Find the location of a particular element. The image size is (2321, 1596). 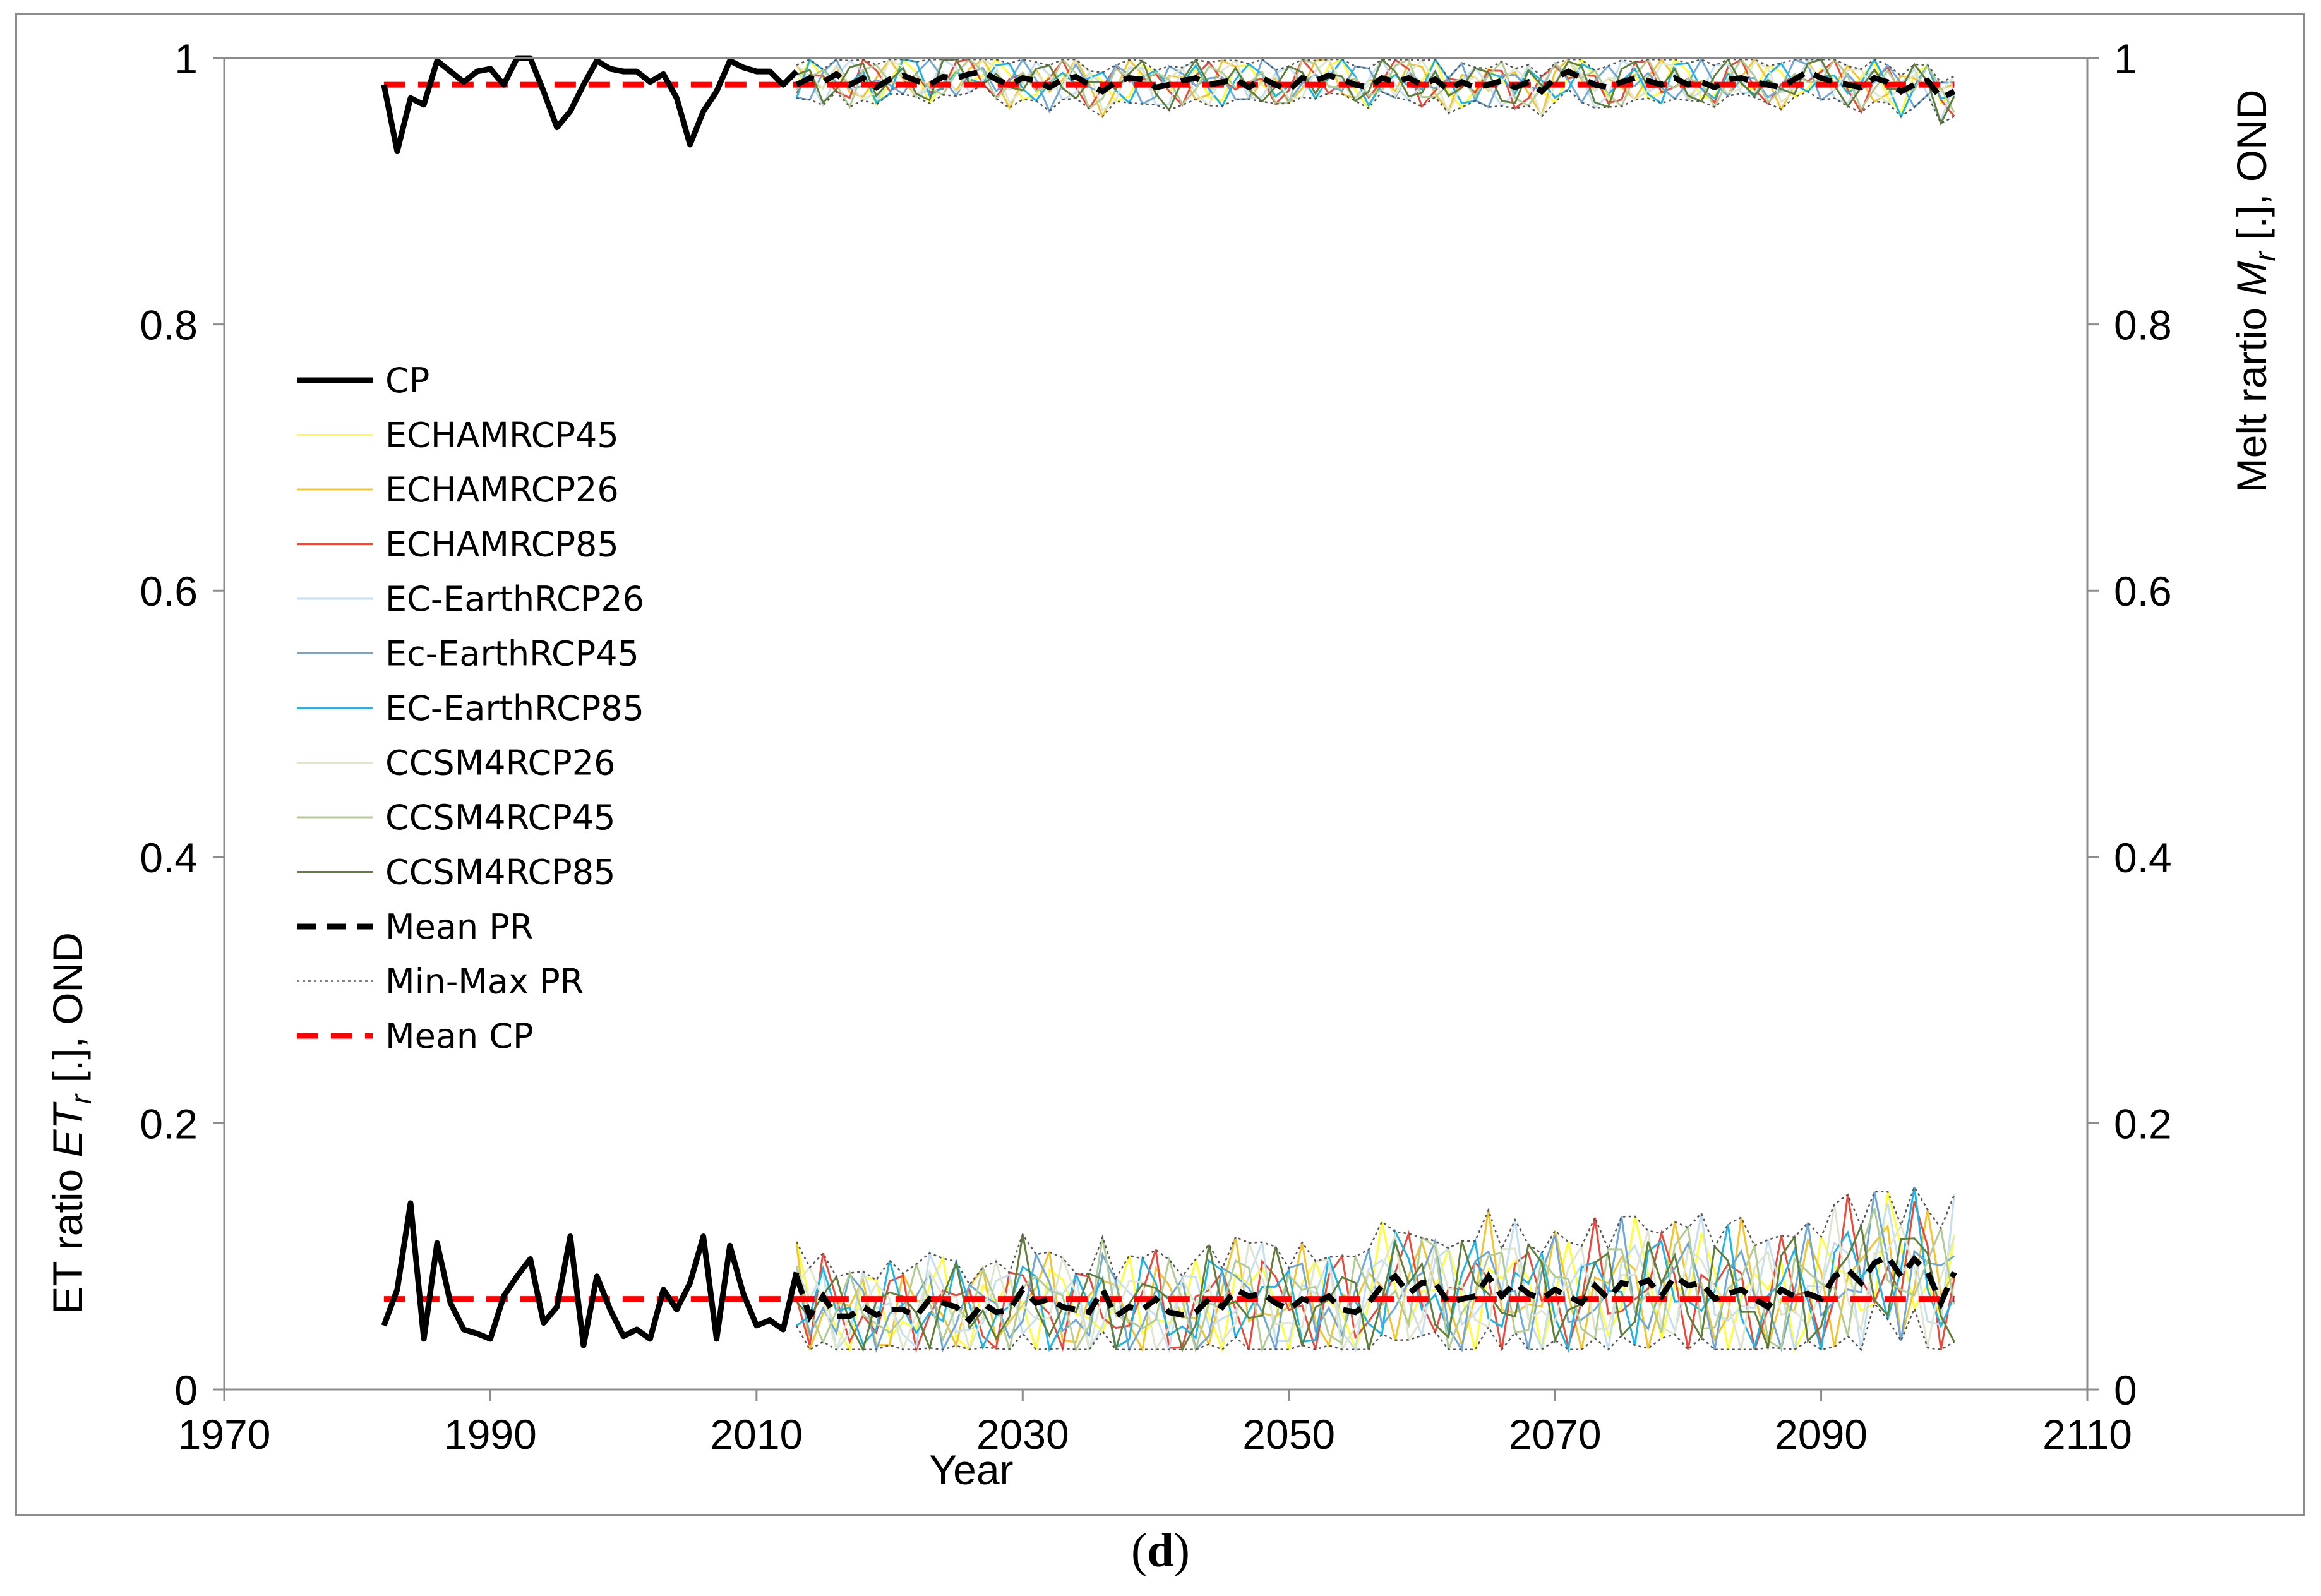

y-left-tick-label: 0.2 is located at coordinates (169, 1123).